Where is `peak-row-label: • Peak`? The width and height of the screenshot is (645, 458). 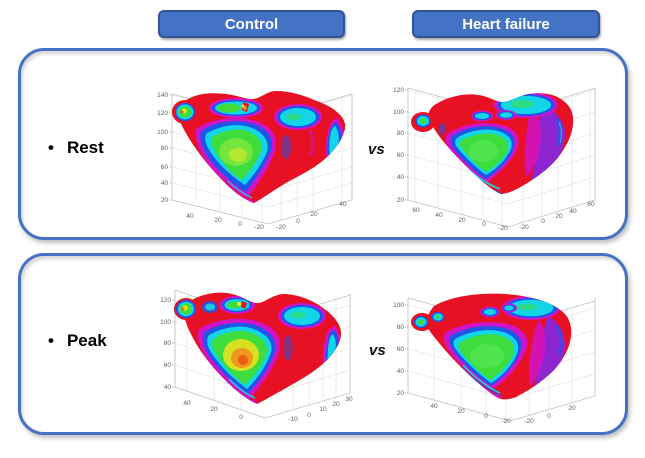 peak-row-label: • Peak is located at coordinates (77, 341).